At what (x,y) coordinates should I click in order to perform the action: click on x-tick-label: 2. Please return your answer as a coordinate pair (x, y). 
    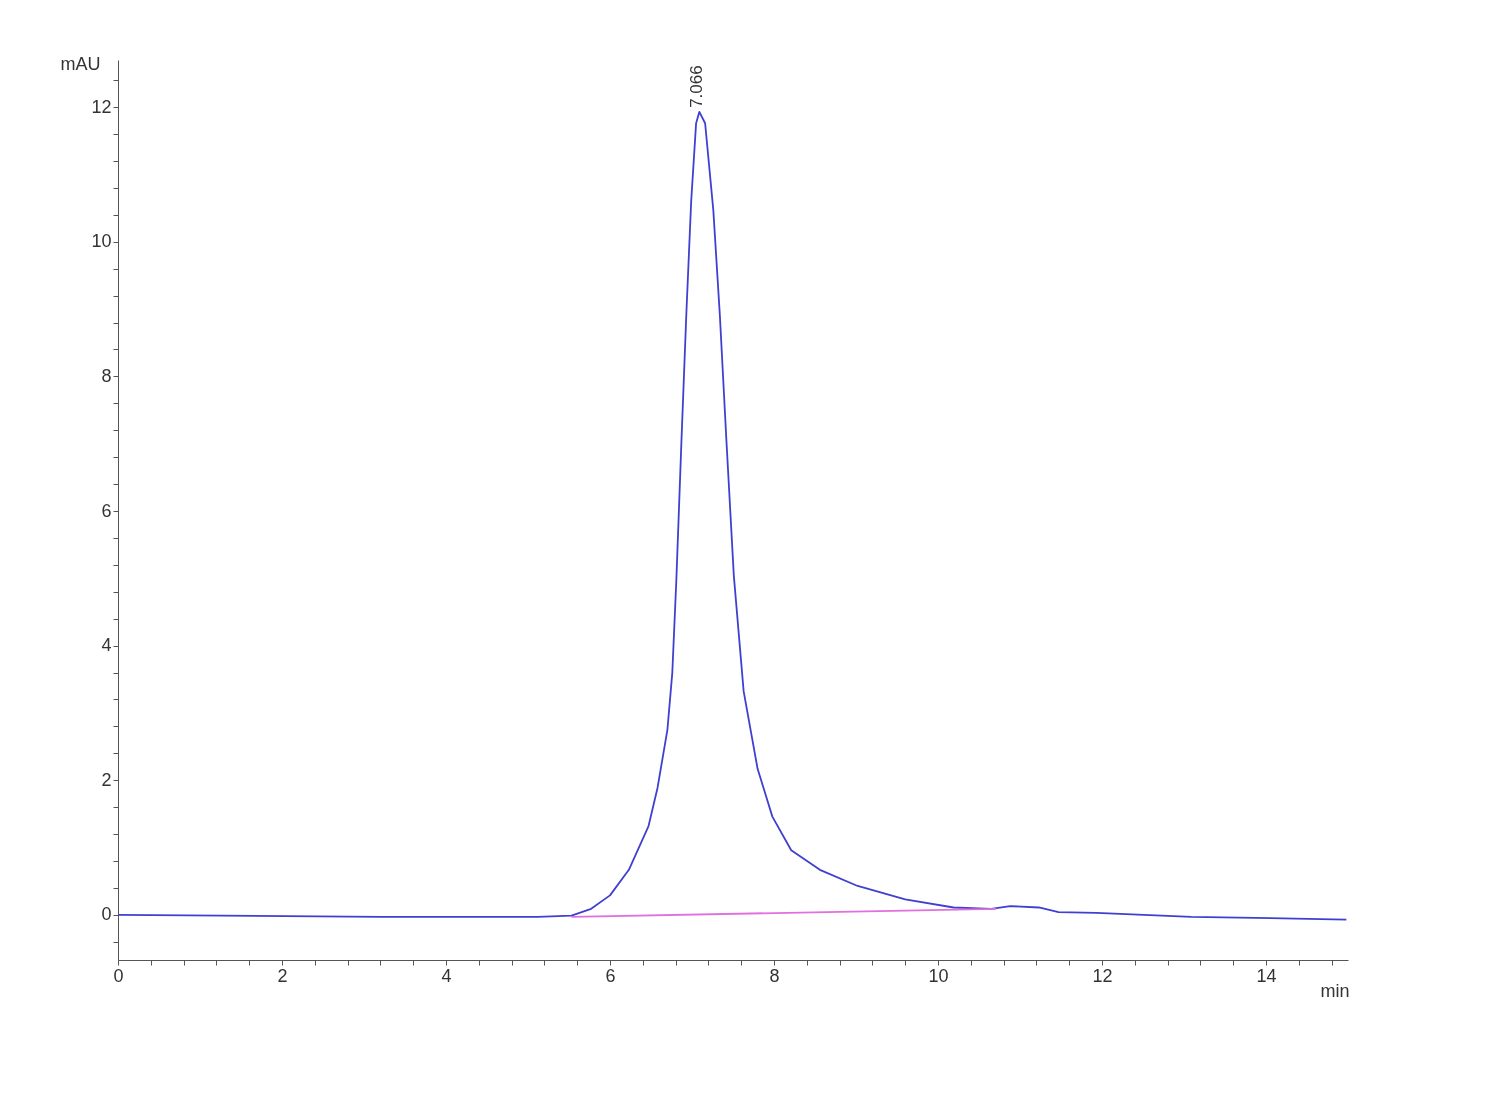
    Looking at the image, I should click on (282, 975).